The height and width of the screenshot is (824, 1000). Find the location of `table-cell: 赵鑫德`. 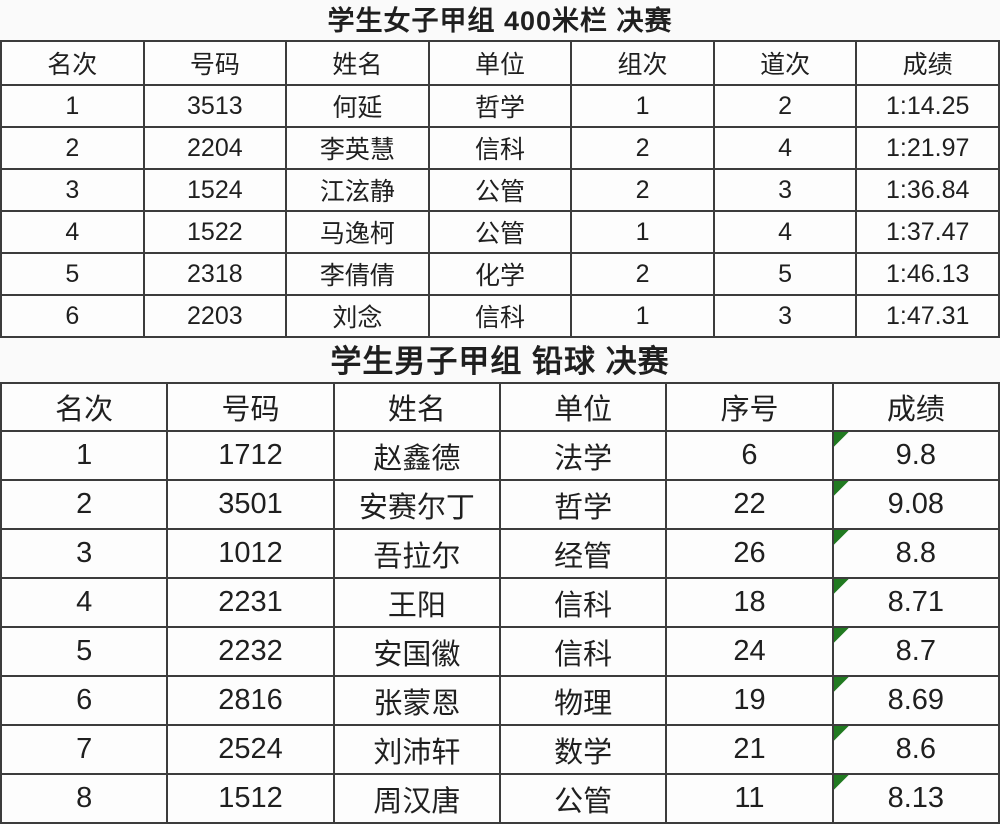

table-cell: 赵鑫德 is located at coordinates (416, 455).